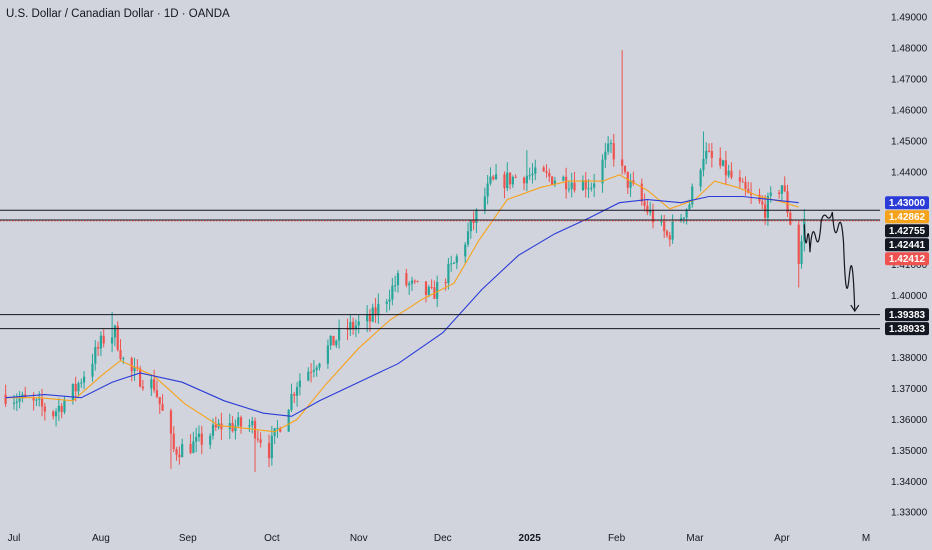 The width and height of the screenshot is (932, 550). I want to click on y-tick-label: 1.34000, so click(909, 482).